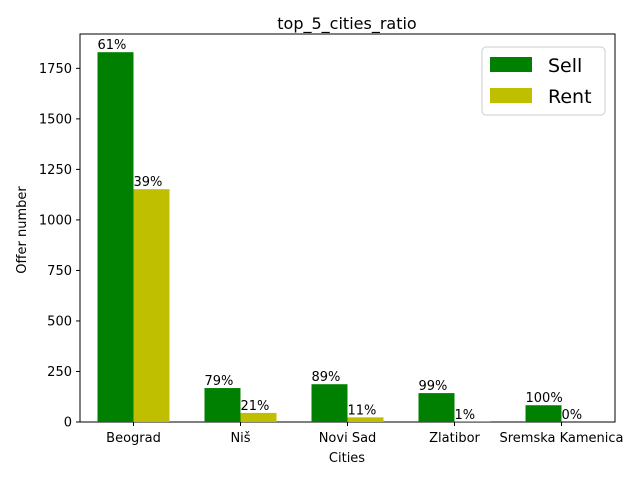 The height and width of the screenshot is (480, 640). Describe the element at coordinates (59, 271) in the screenshot. I see `y-tick-label: 750` at that location.